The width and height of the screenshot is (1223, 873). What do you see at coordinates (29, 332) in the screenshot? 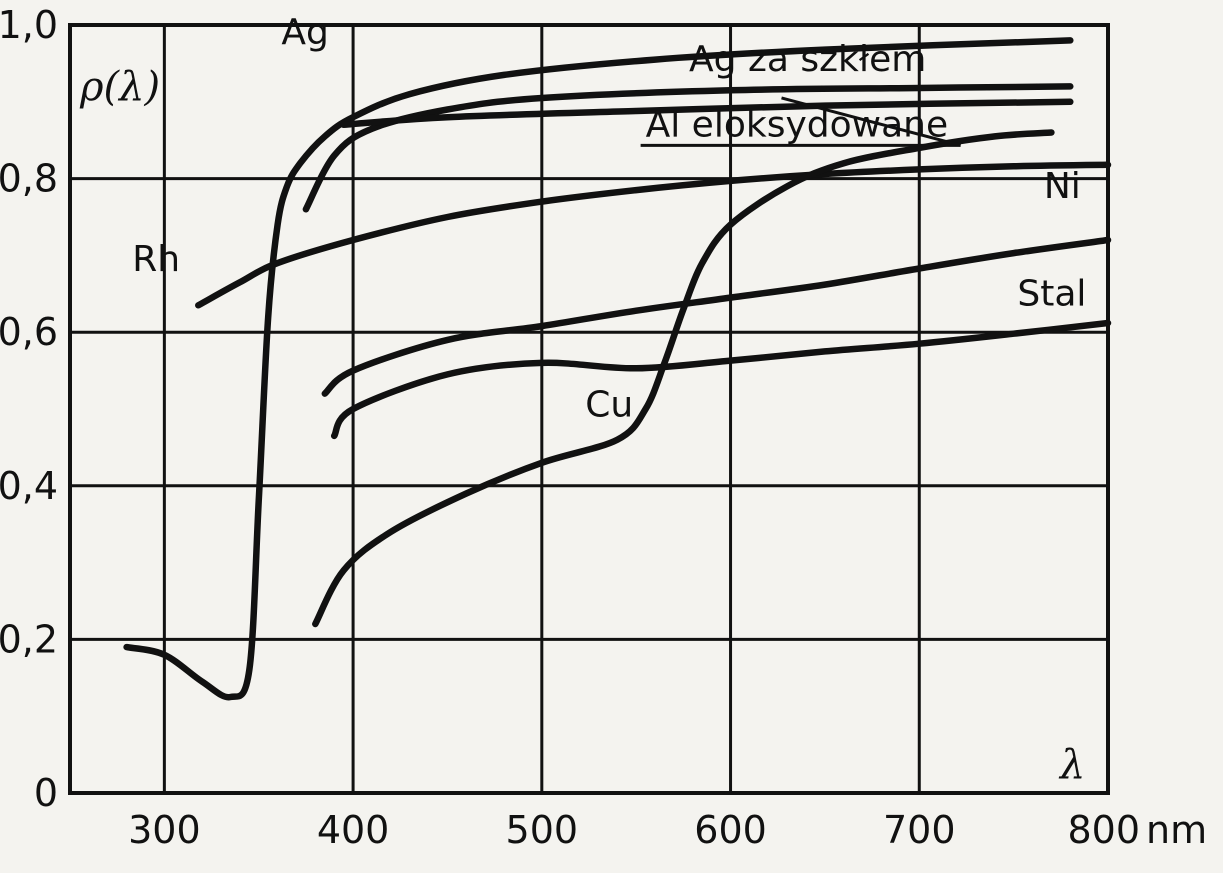
I see `y-tick-label: 0,6` at bounding box center [29, 332].